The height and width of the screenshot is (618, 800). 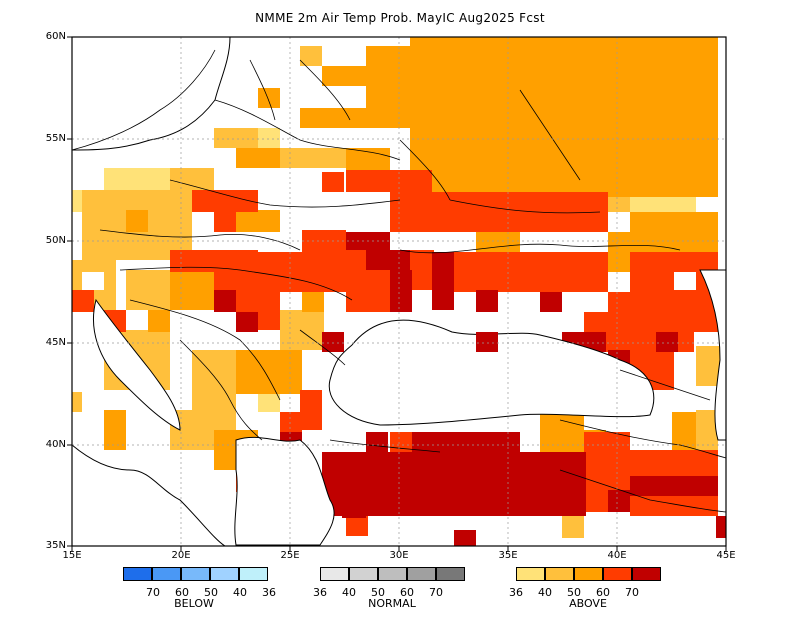 I want to click on legend-label: NORMAL, so click(x=392, y=603).